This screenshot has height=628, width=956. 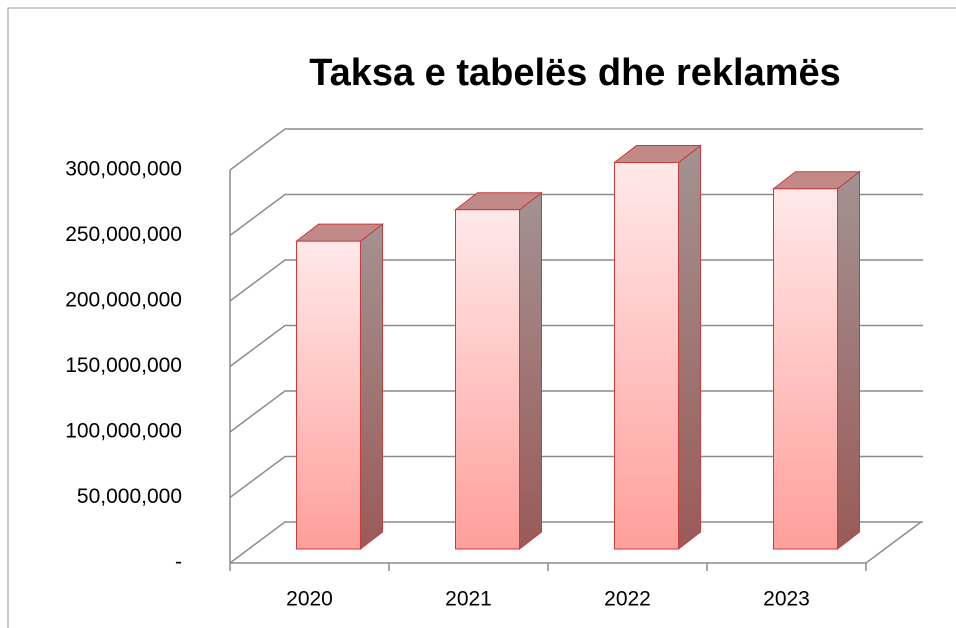 What do you see at coordinates (627, 599) in the screenshot?
I see `x-tick-label: 2022` at bounding box center [627, 599].